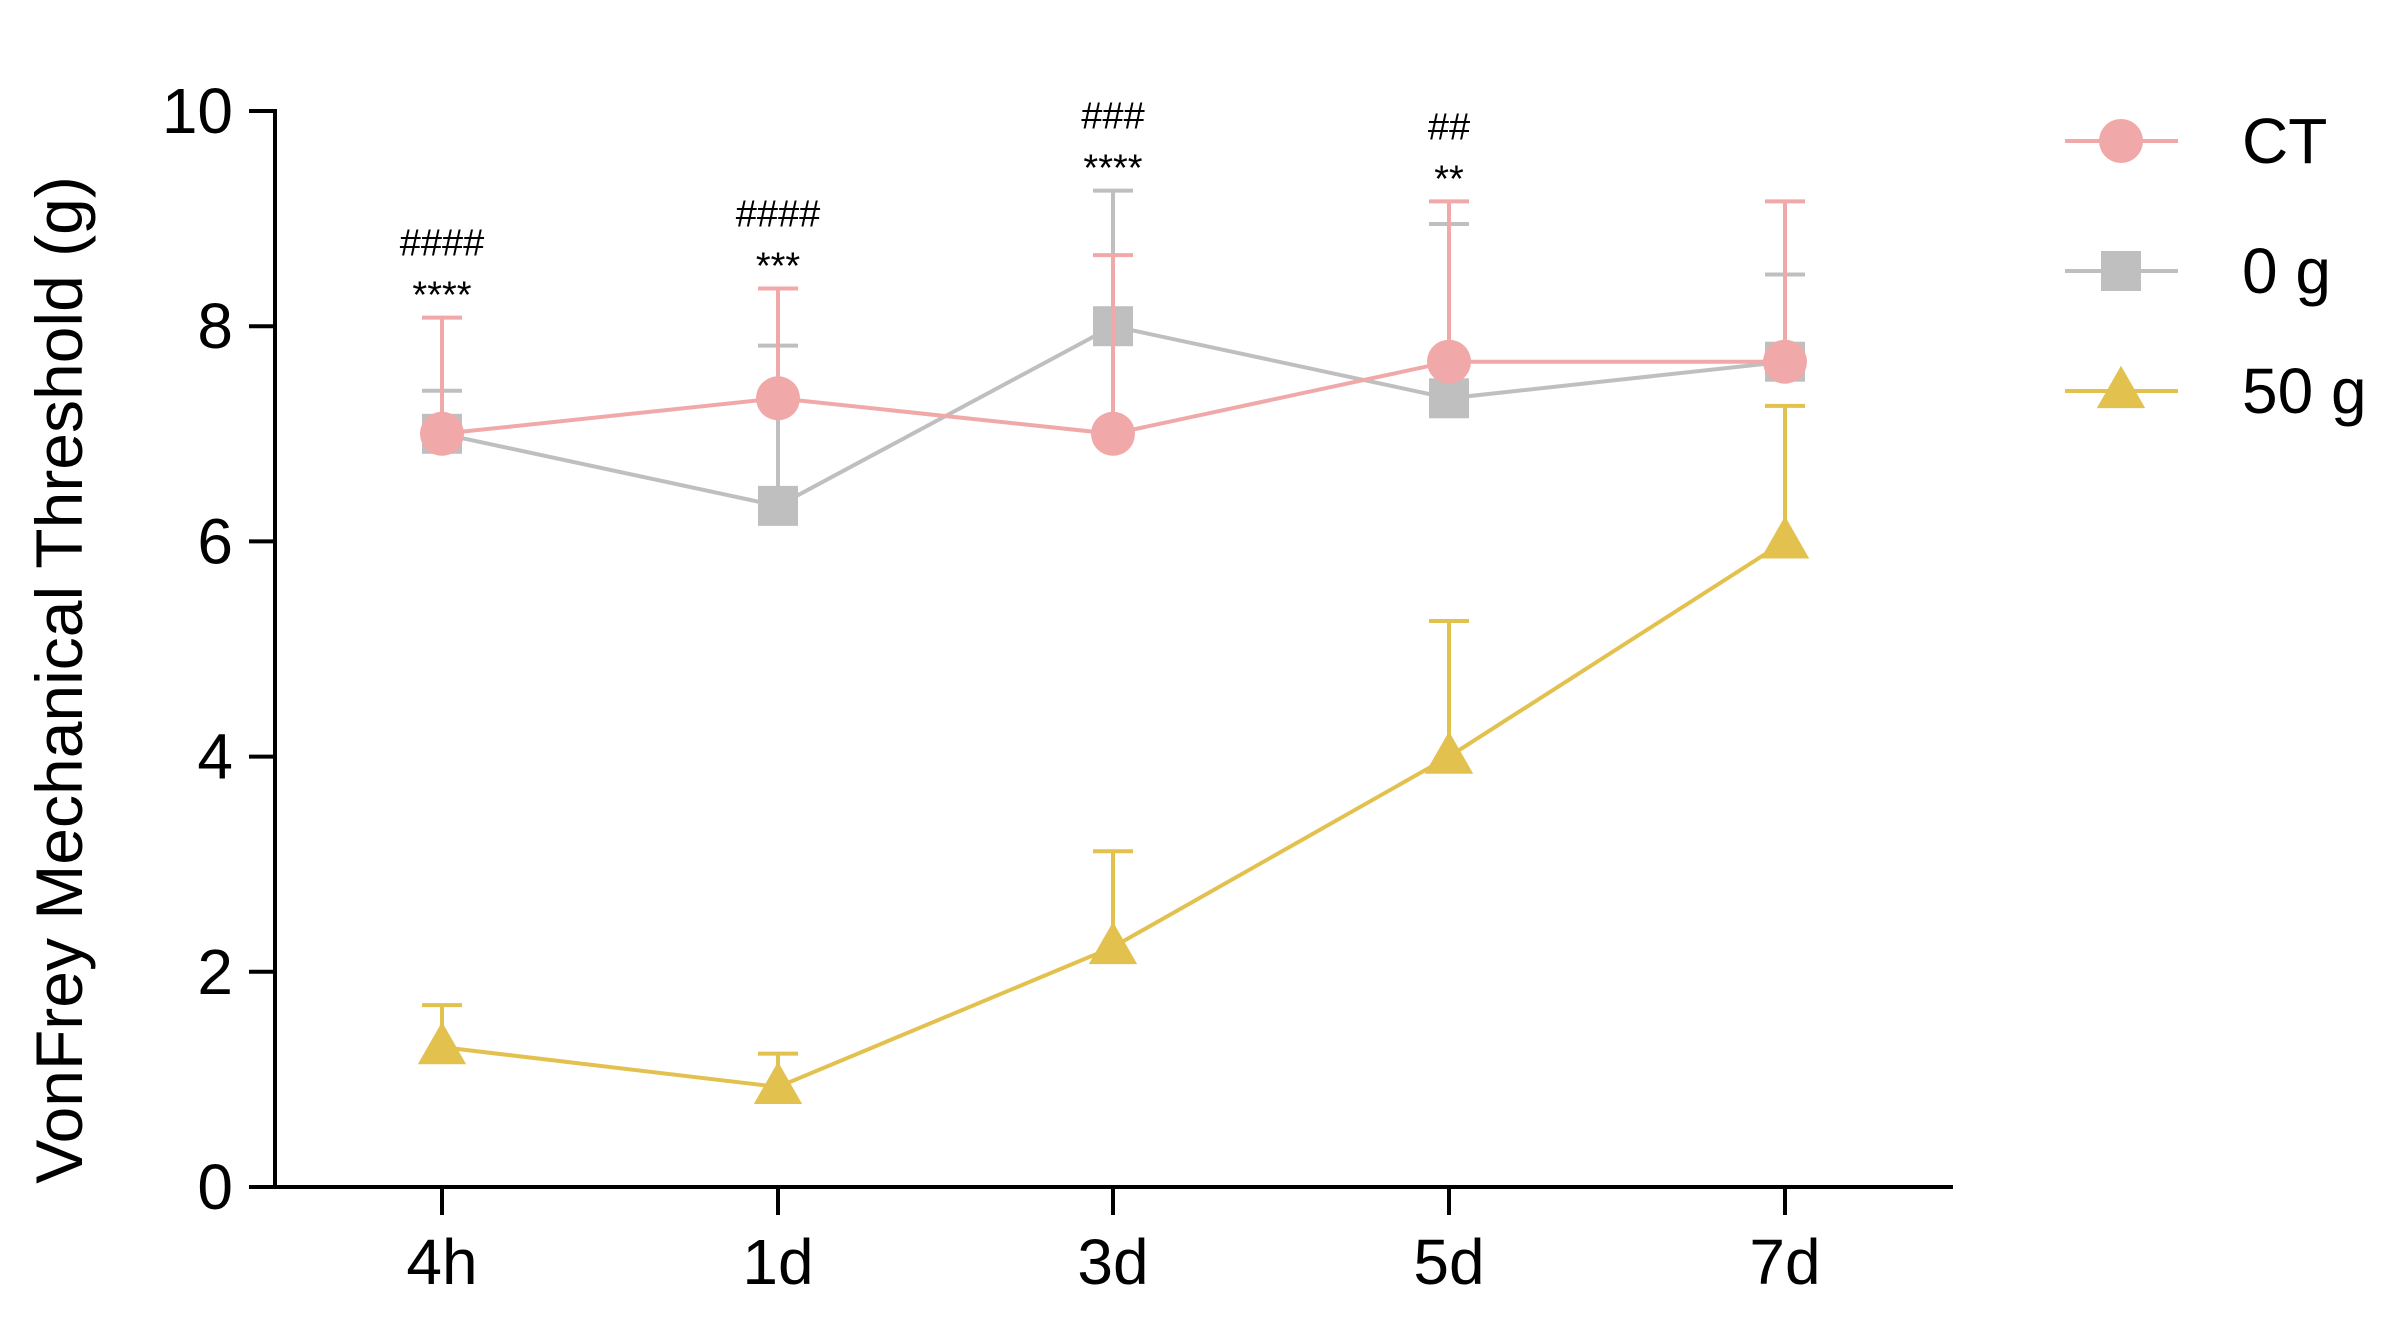 Image resolution: width=2387 pixels, height=1334 pixels. I want to click on y-tick-label: 8, so click(215, 326).